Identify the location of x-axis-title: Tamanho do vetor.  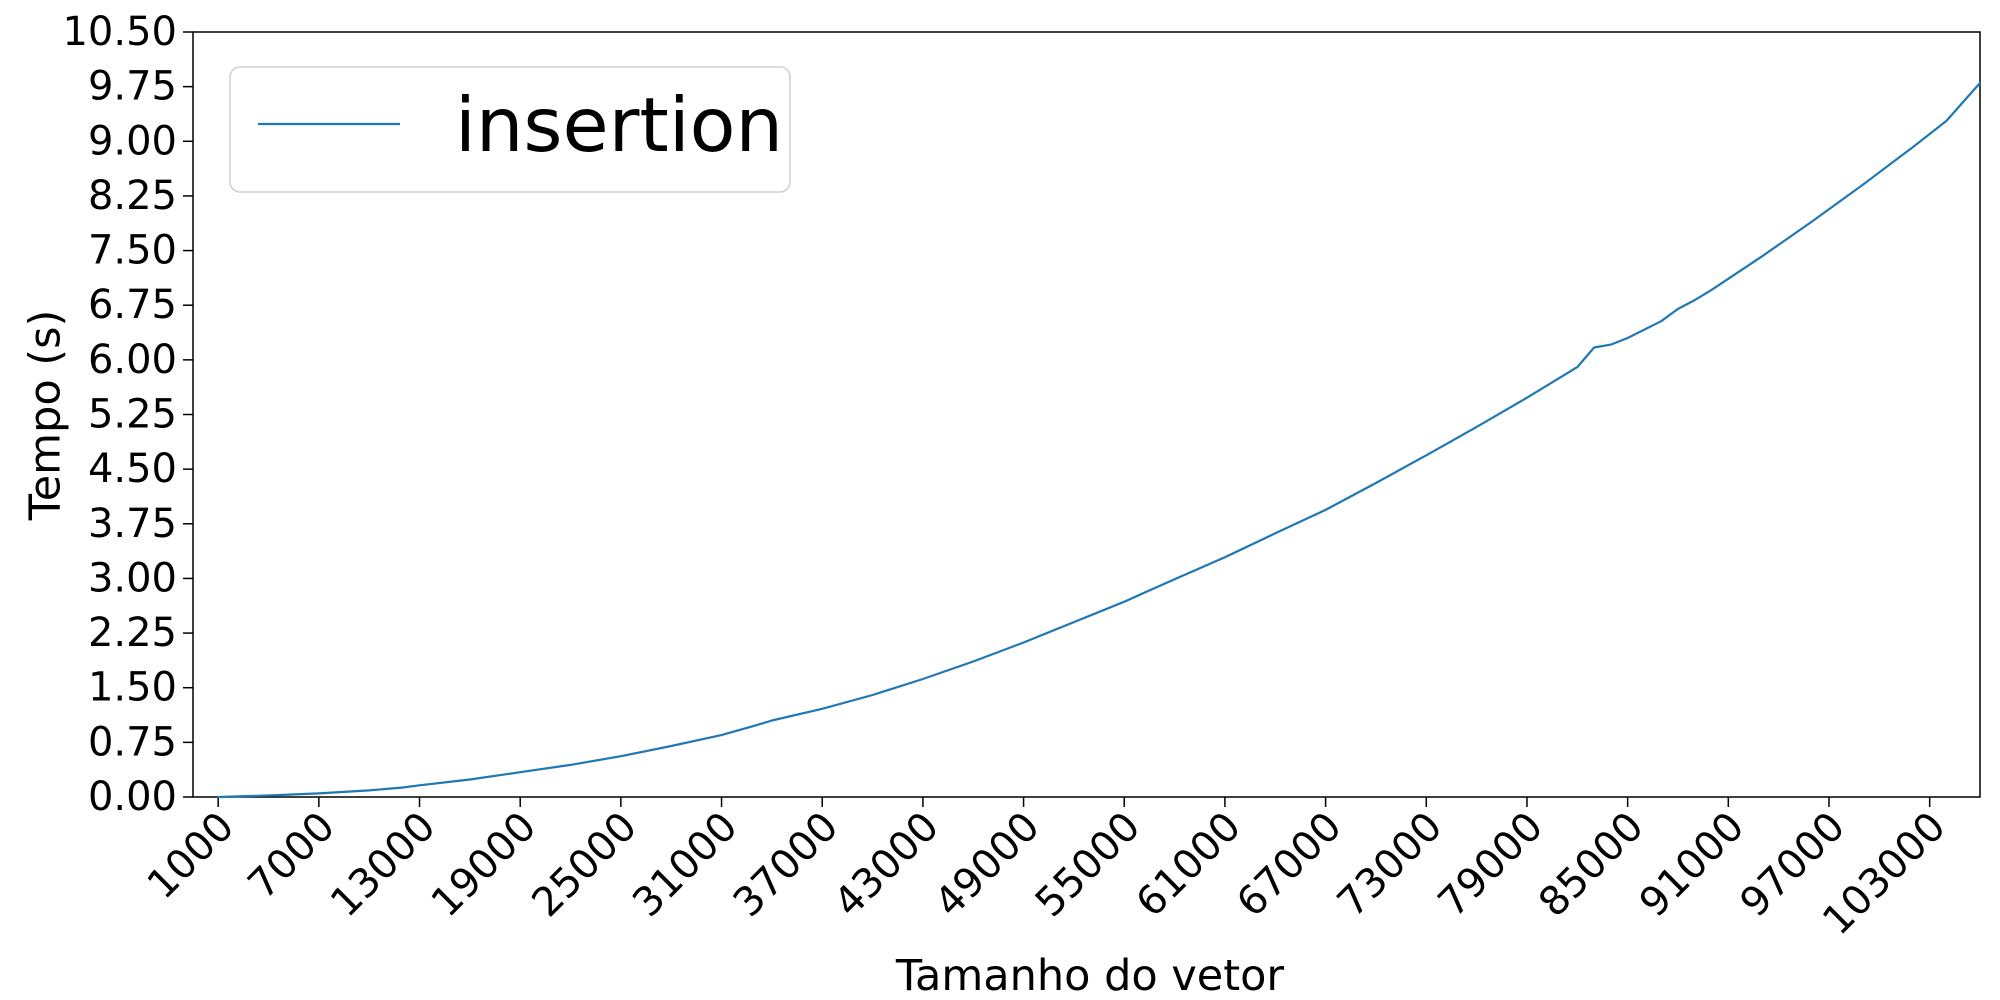
(1090, 975).